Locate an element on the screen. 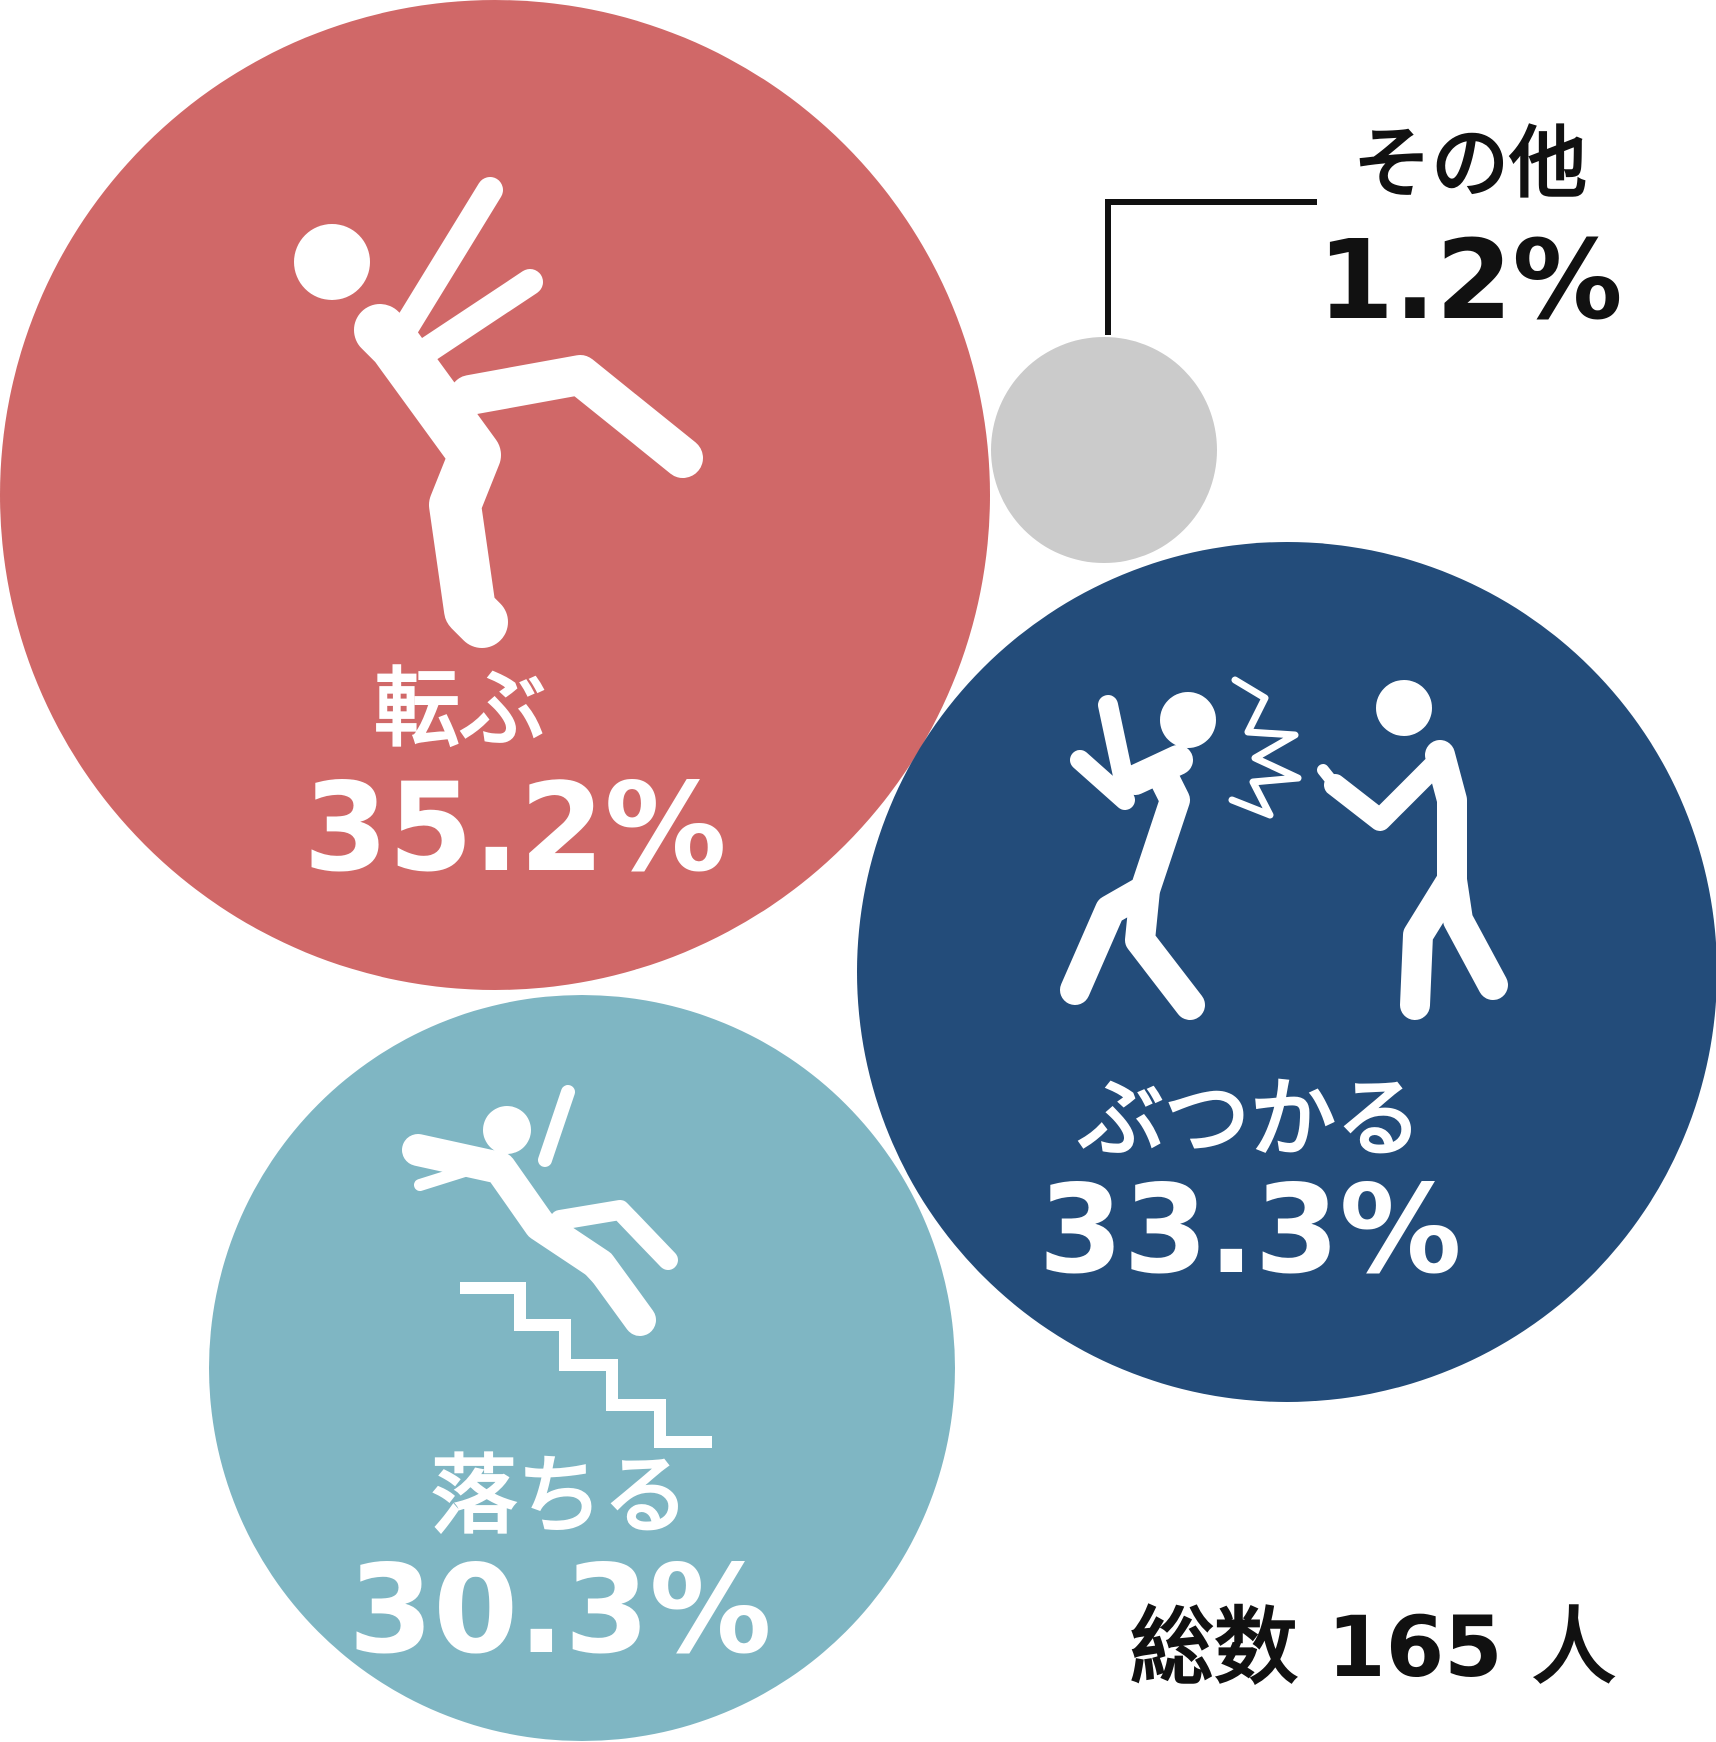 The height and width of the screenshot is (1742, 1716). collision-persons-icon is located at coordinates (1284, 848).